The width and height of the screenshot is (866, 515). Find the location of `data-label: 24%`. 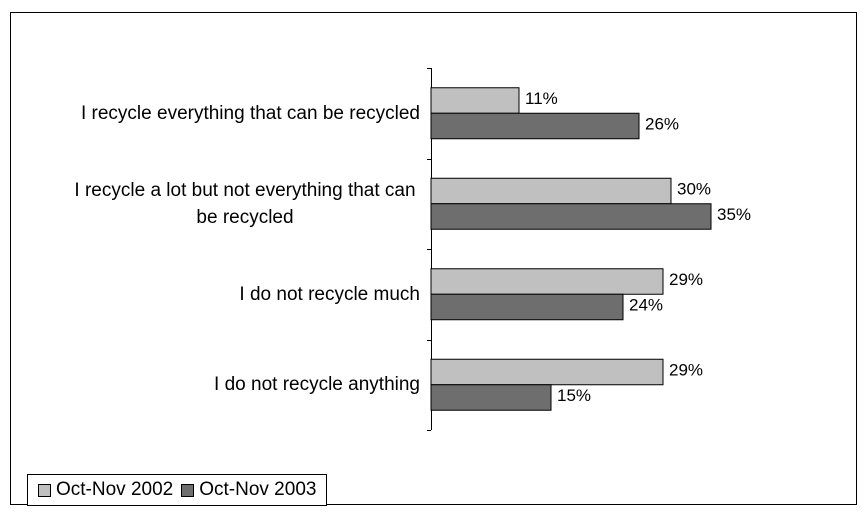

data-label: 24% is located at coordinates (646, 304).